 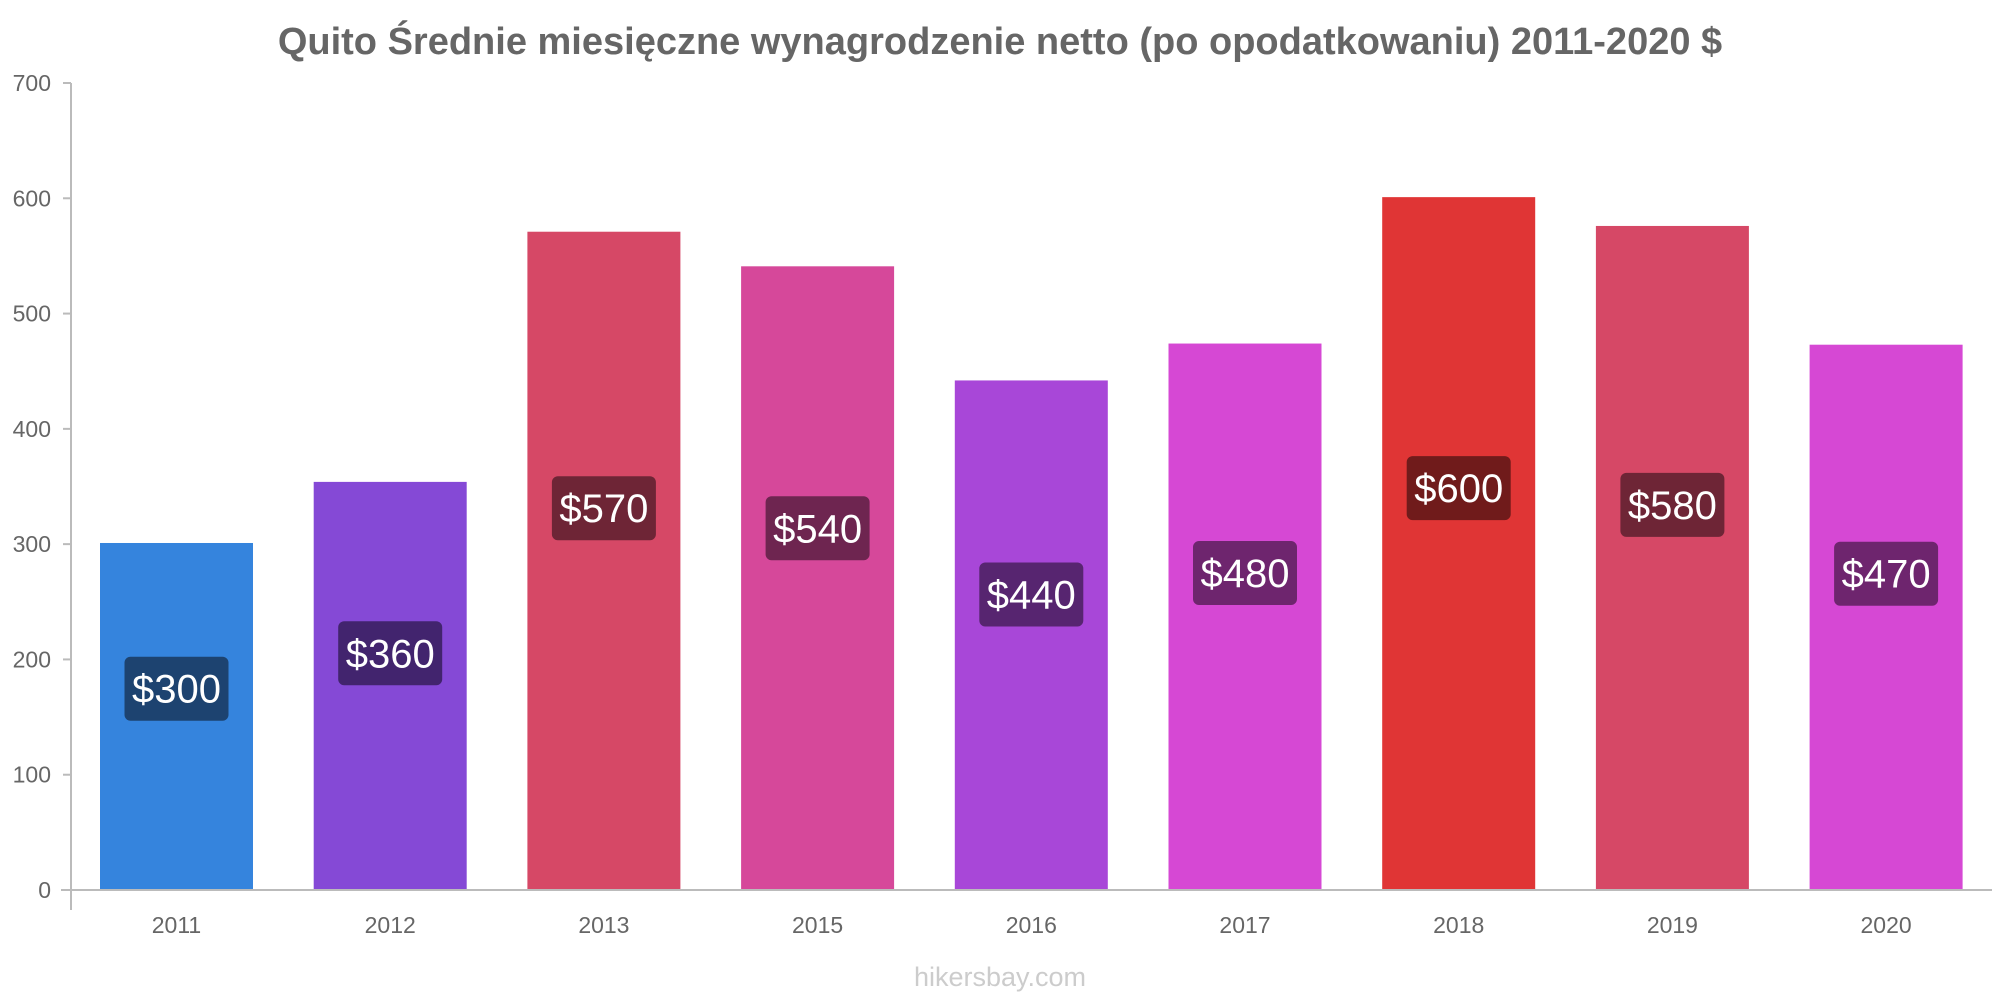 What do you see at coordinates (44, 890) in the screenshot?
I see `y-tick-label: 0` at bounding box center [44, 890].